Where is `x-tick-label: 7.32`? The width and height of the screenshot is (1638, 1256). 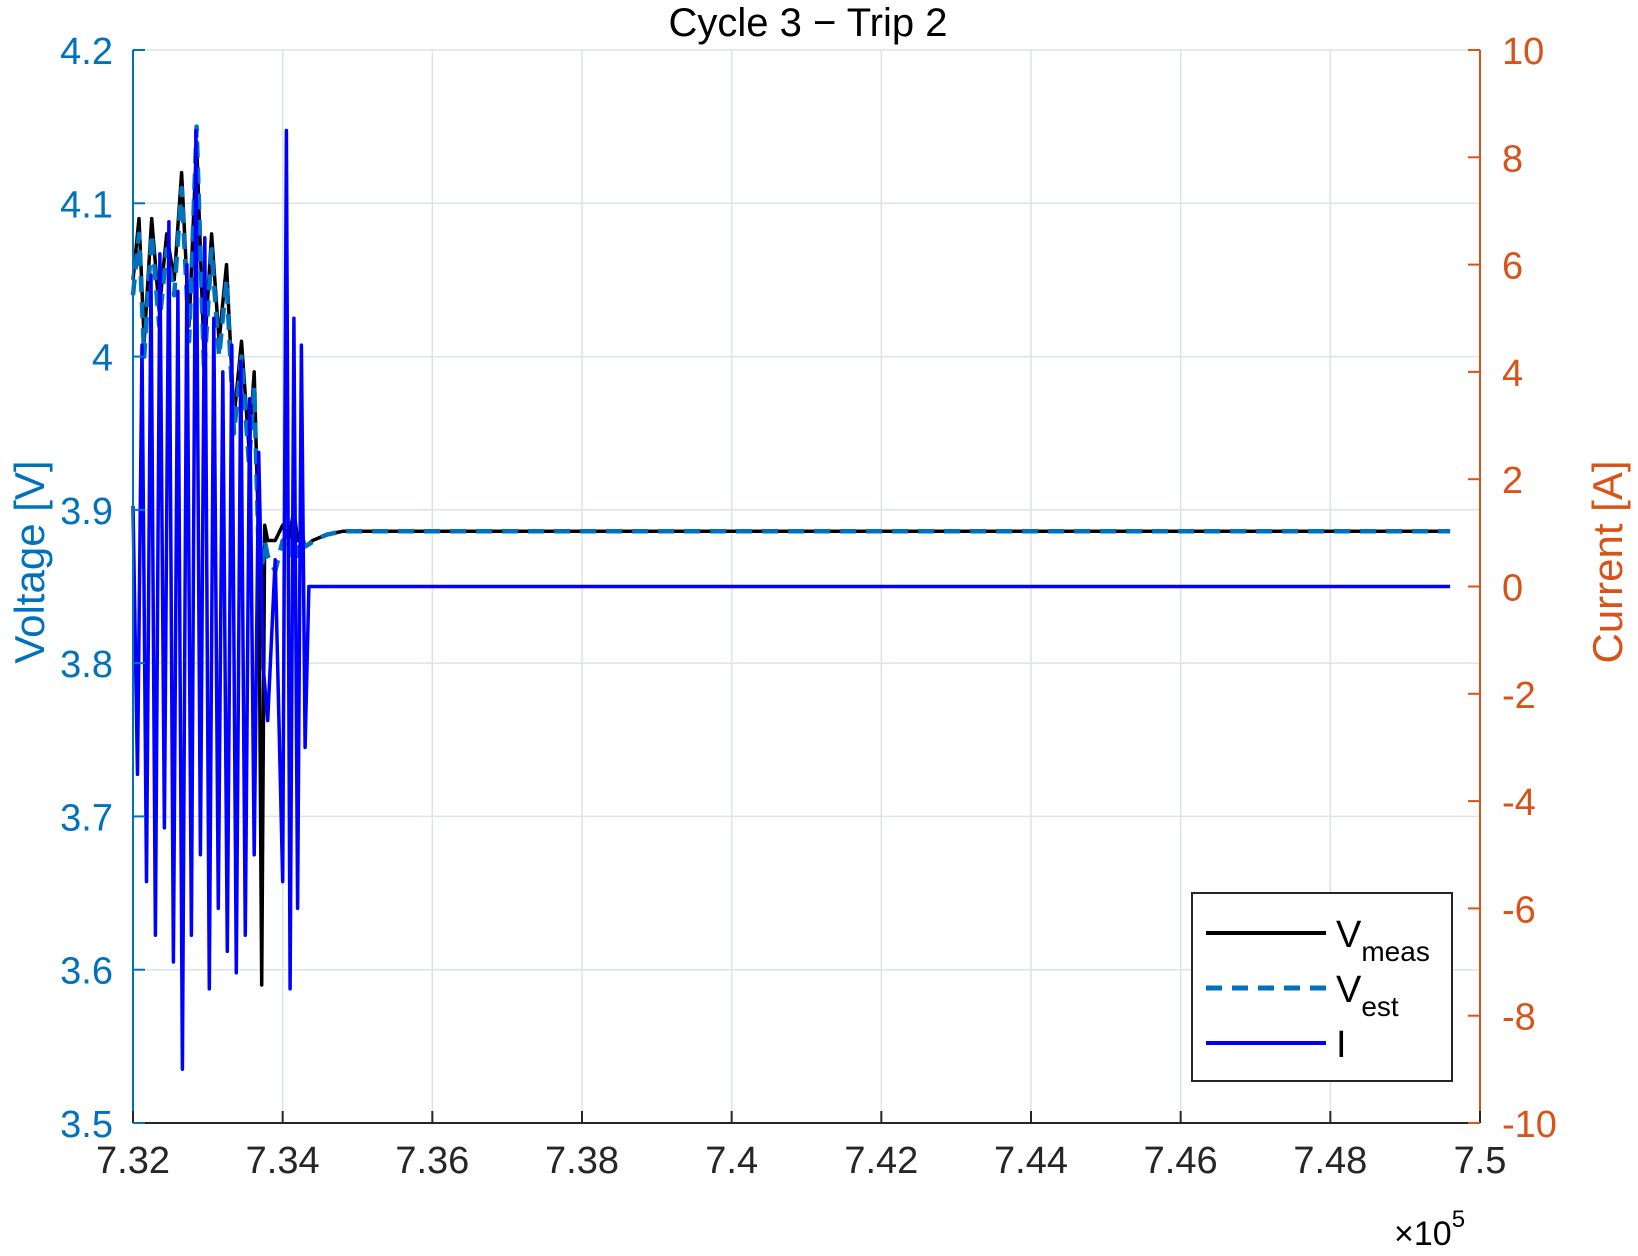
x-tick-label: 7.32 is located at coordinates (133, 1161).